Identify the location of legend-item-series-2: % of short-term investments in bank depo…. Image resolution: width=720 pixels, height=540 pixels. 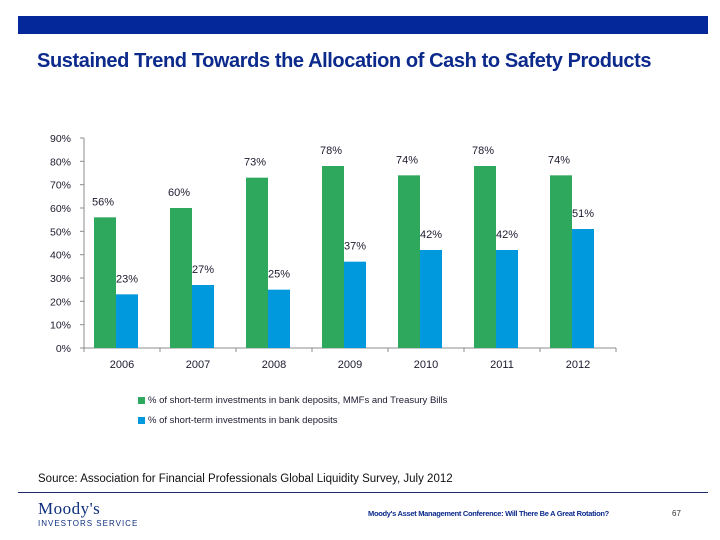
(292, 420).